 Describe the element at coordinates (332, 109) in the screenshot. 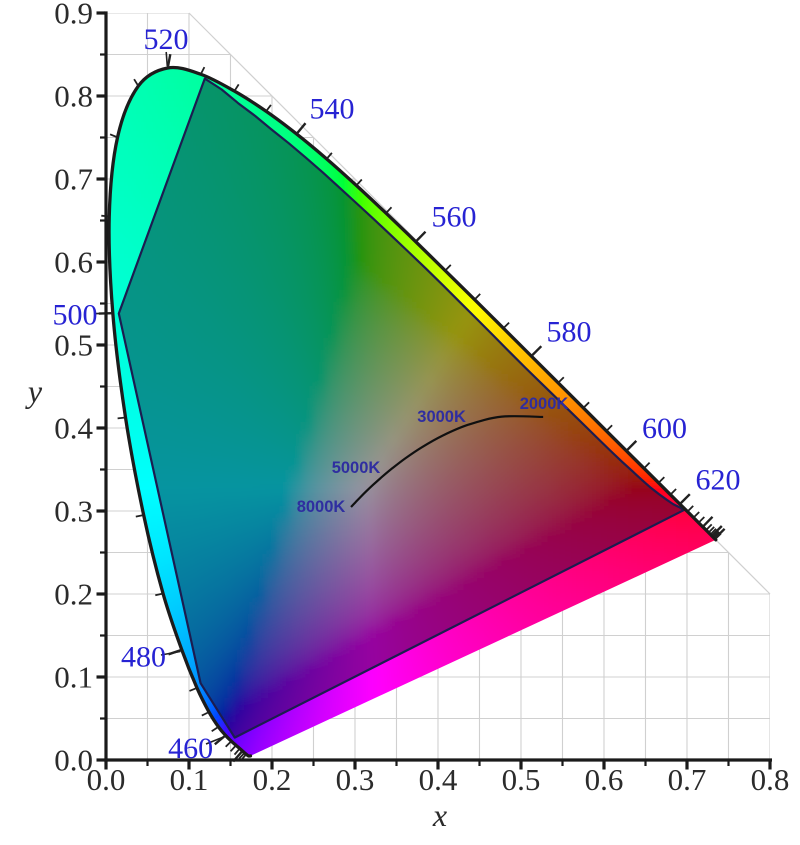

I see `svg-text: 540` at that location.